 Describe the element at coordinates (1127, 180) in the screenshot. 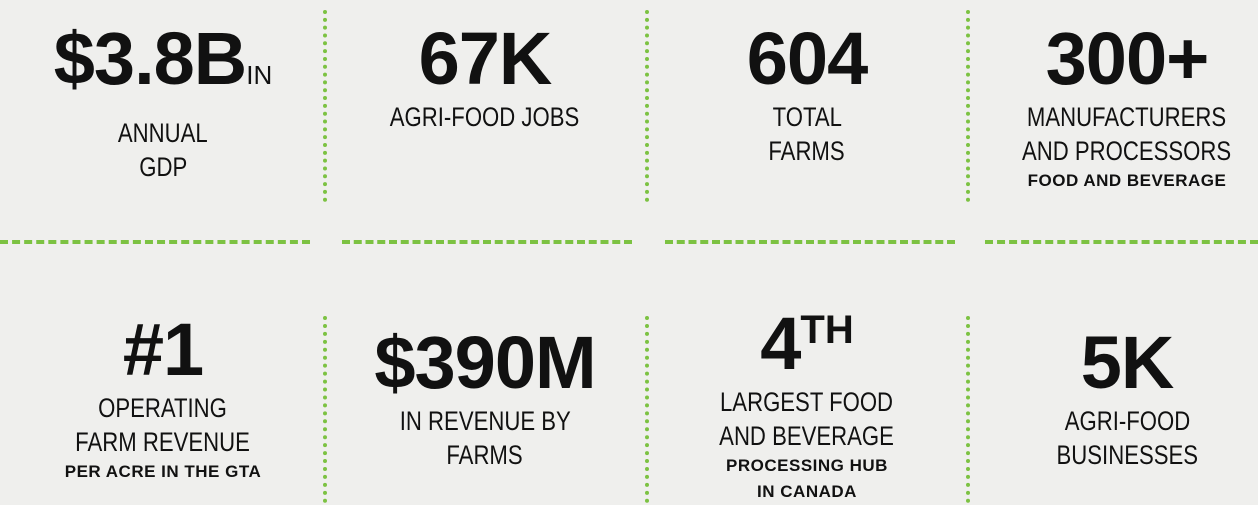

I see `stat-note: FOOD AND BEVERAGE` at that location.